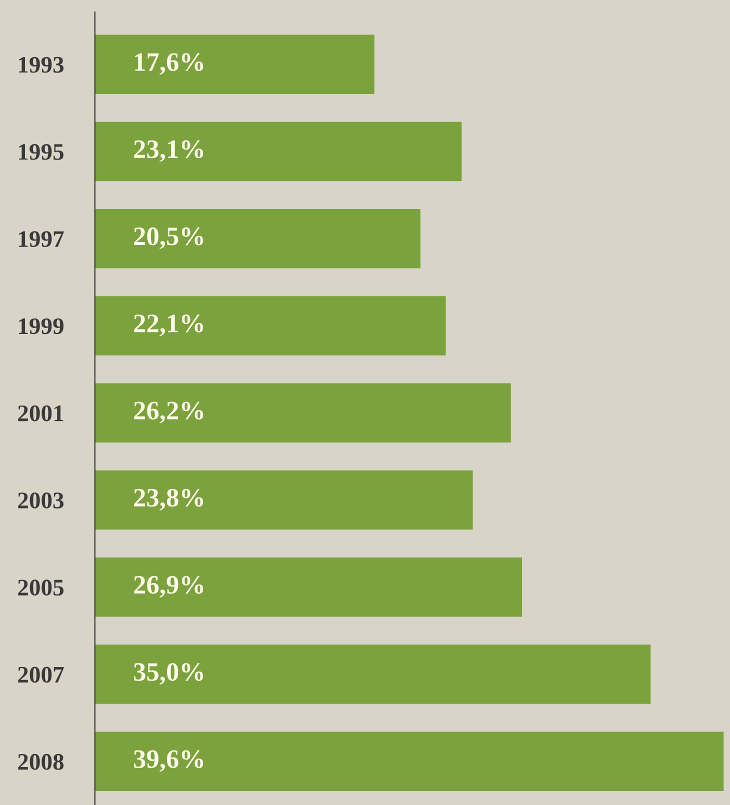 The image size is (730, 805). I want to click on y-tick-label: 2008, so click(41, 762).